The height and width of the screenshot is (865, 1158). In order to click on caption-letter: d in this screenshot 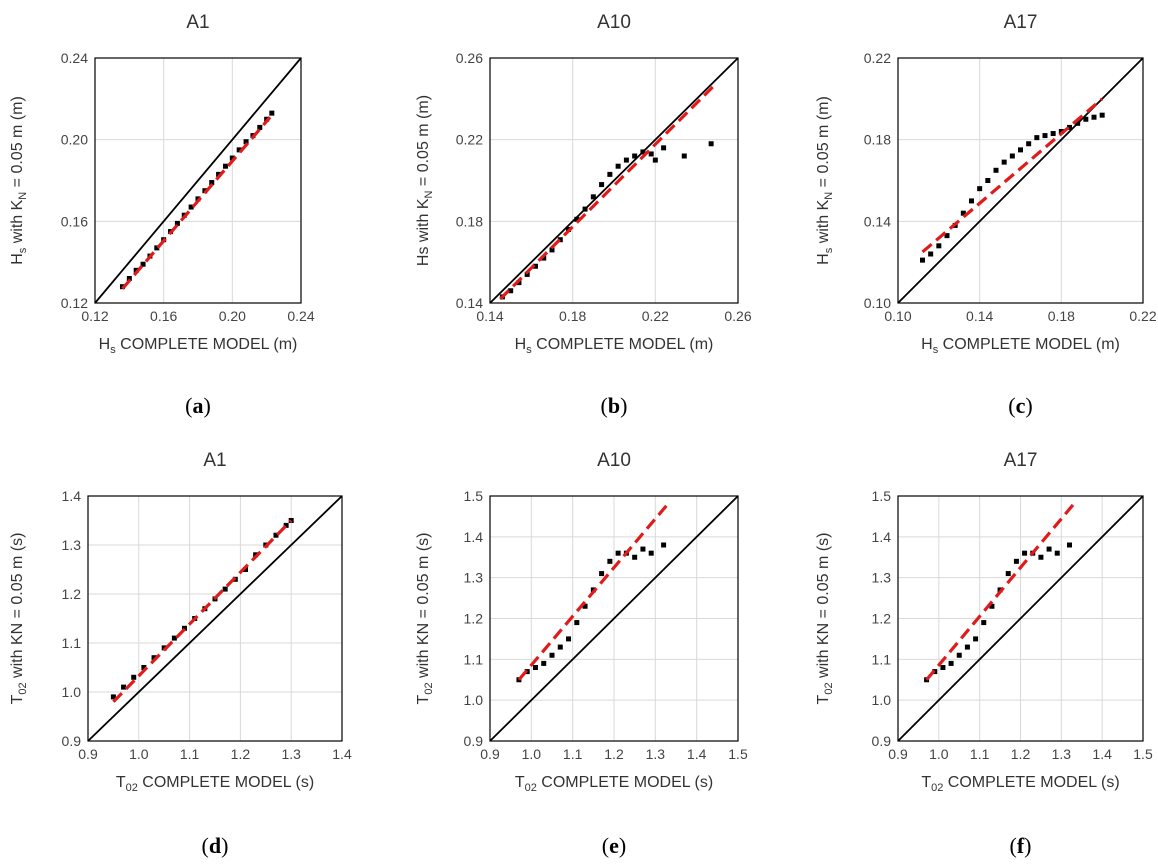, I will do `click(215, 845)`.